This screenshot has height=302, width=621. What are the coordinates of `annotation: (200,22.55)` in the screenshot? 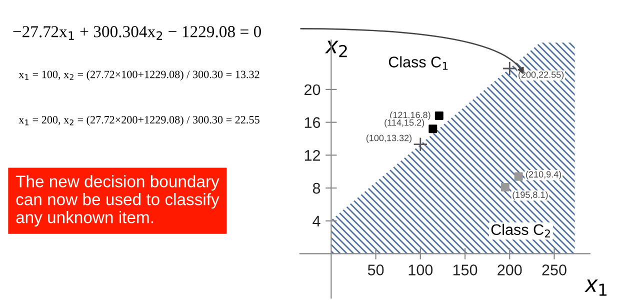 It's located at (541, 75).